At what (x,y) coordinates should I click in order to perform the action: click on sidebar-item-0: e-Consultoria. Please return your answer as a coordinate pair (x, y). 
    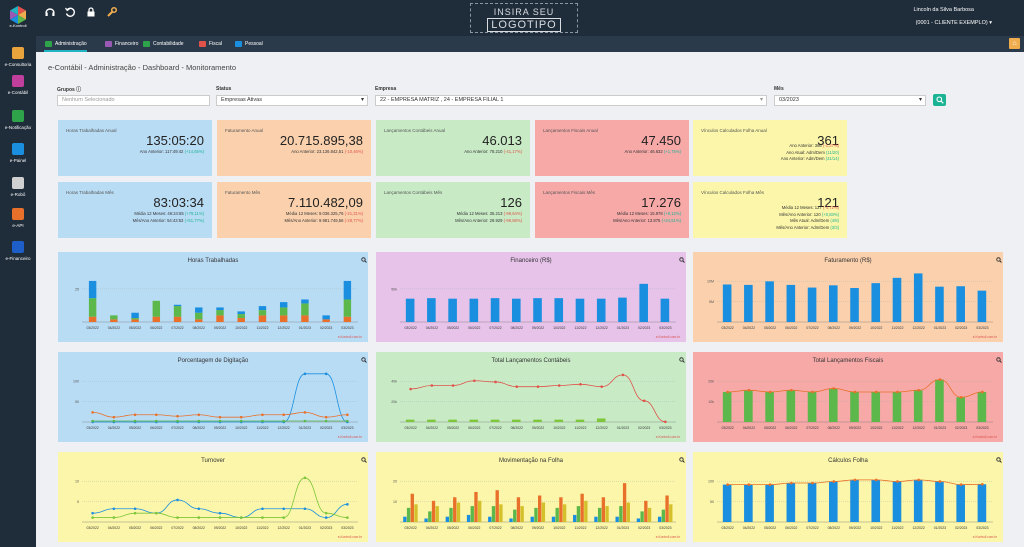
    Looking at the image, I should click on (18, 62).